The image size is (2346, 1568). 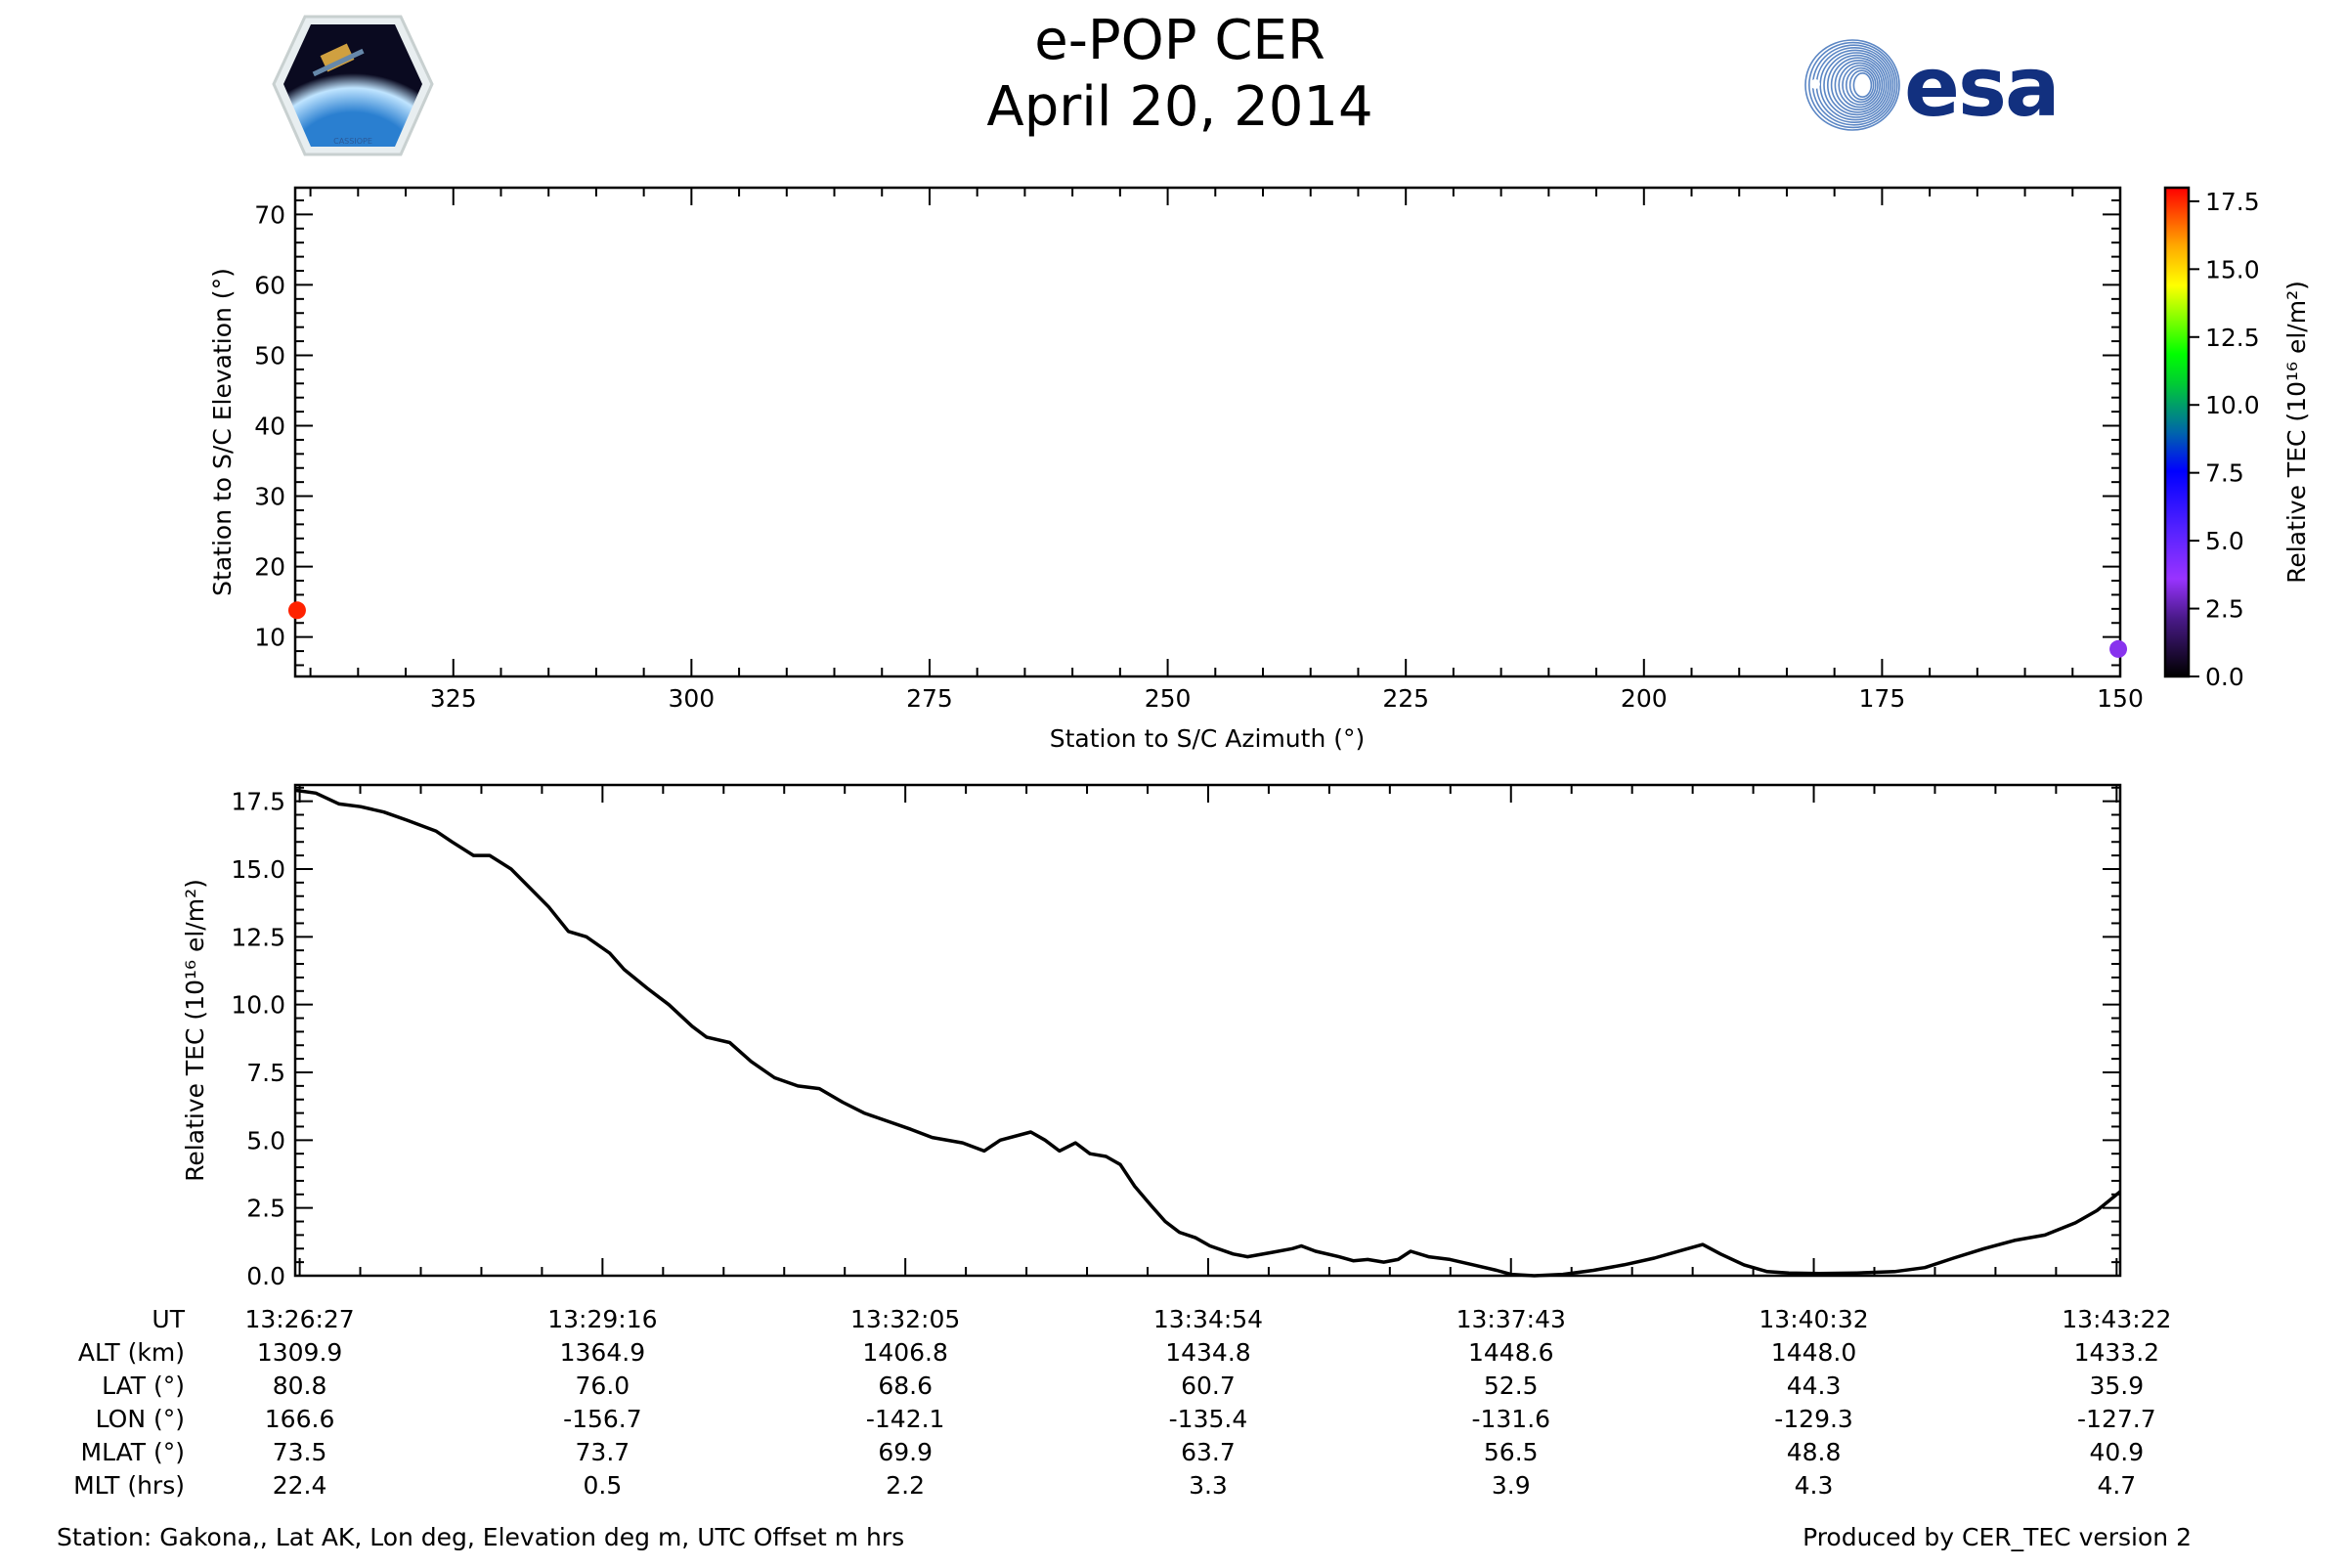 I want to click on ephemeris-cell: 68.6, so click(x=906, y=1386).